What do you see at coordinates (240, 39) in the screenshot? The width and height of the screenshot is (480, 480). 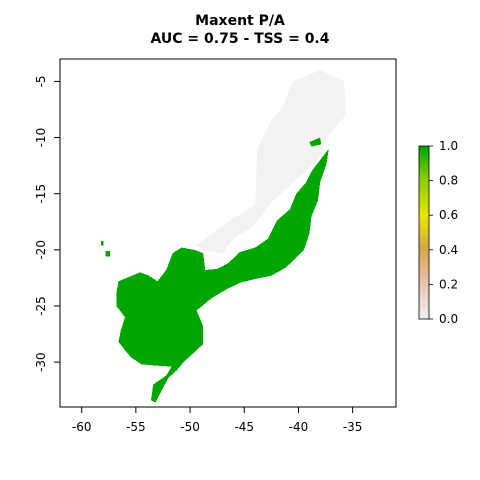 I see `plot-subtitle: AUC = 0.75 - TSS = 0.4` at bounding box center [240, 39].